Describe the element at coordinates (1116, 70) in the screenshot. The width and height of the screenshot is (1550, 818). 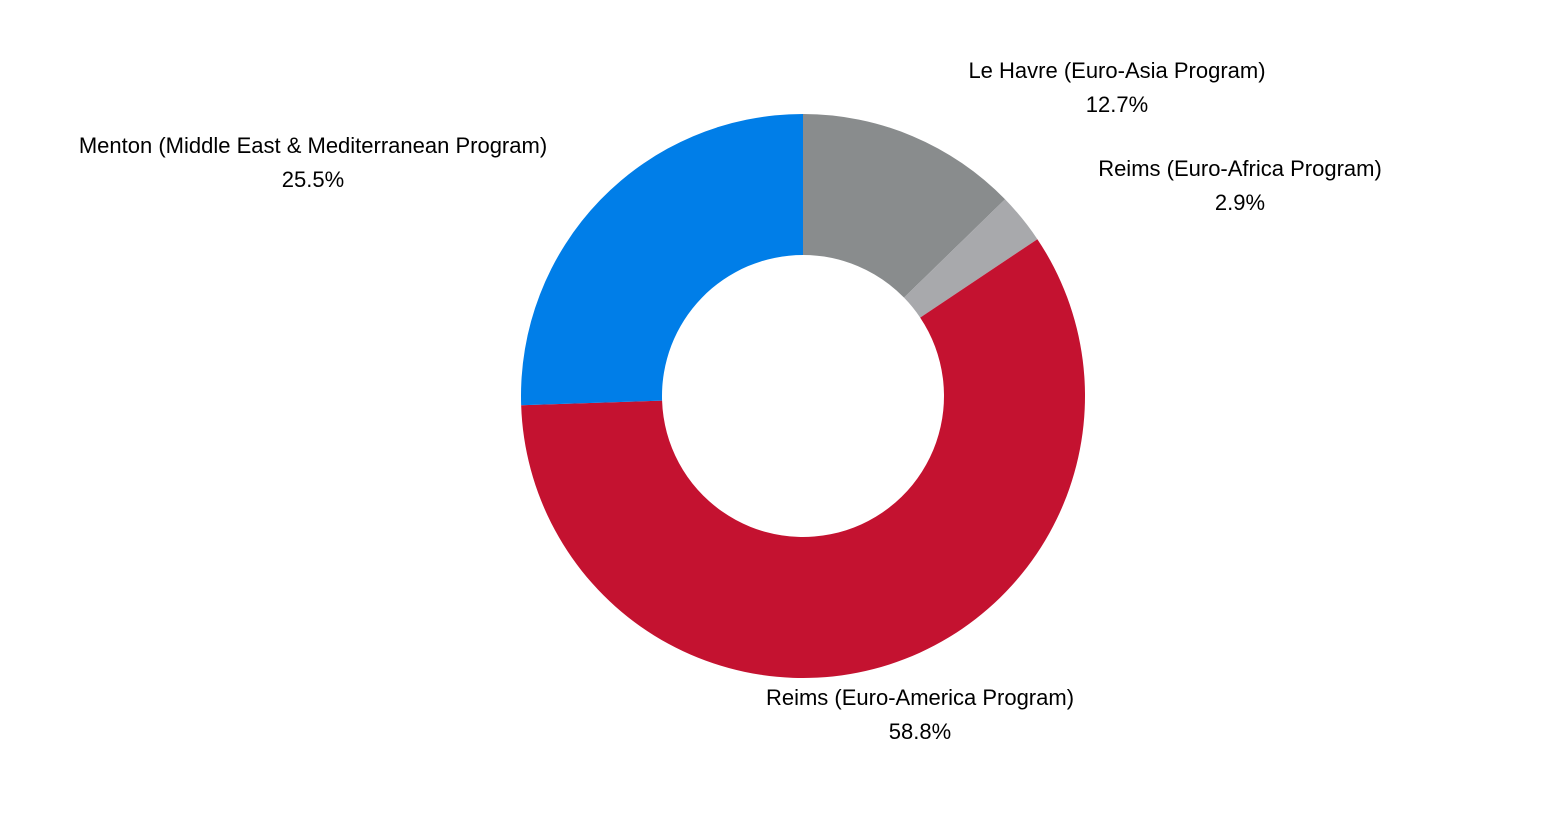
I see `slice-label-1: Le Havre (Euro-Asia Program)` at that location.